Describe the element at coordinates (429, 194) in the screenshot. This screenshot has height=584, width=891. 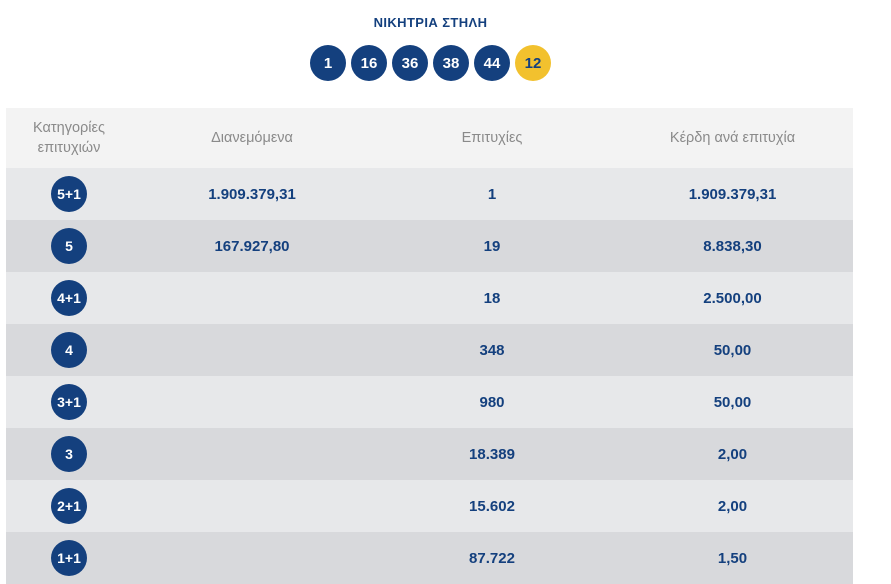
I see `table-row: 5+1 1.909.379,31 1 1.909.379,31` at that location.